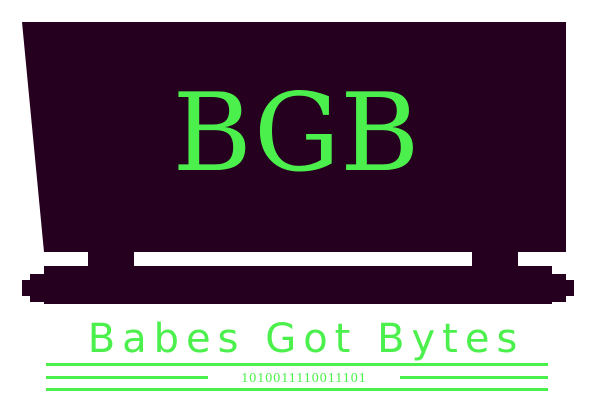  What do you see at coordinates (495, 259) in the screenshot?
I see `cart-wheel-right` at bounding box center [495, 259].